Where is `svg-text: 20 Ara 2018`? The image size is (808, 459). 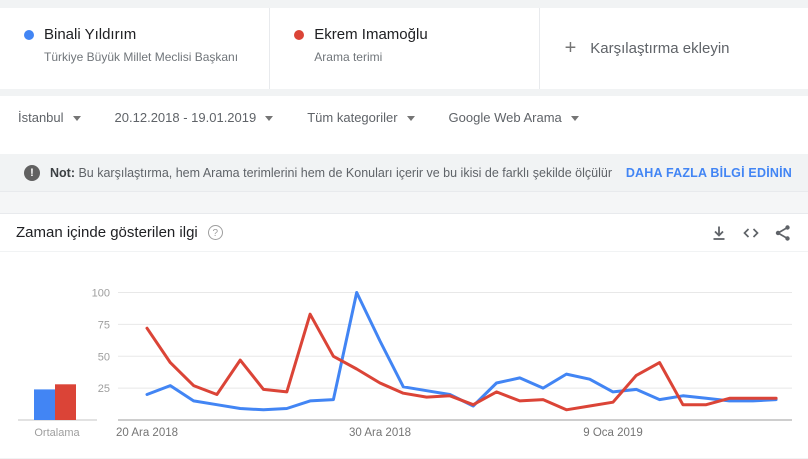 svg-text: 20 Ara 2018 is located at coordinates (147, 433).